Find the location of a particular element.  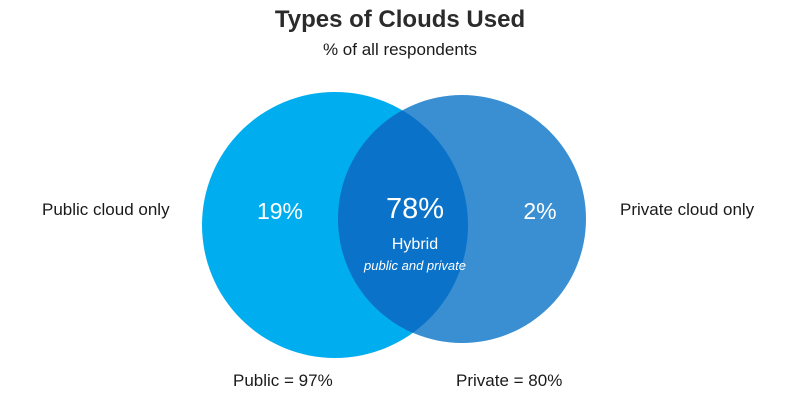

hybrid-overlap-region is located at coordinates (403, 219).